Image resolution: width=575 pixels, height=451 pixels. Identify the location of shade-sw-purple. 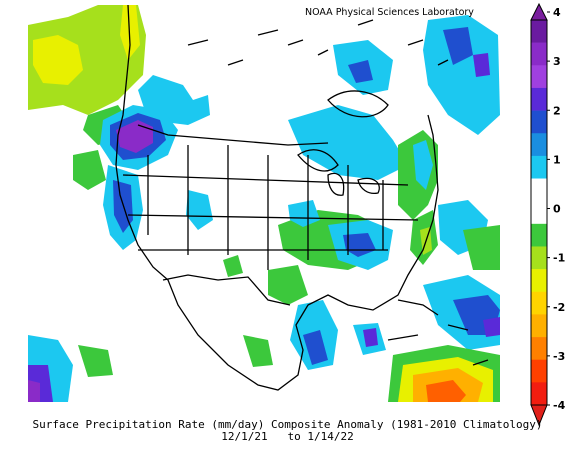
(34, 391).